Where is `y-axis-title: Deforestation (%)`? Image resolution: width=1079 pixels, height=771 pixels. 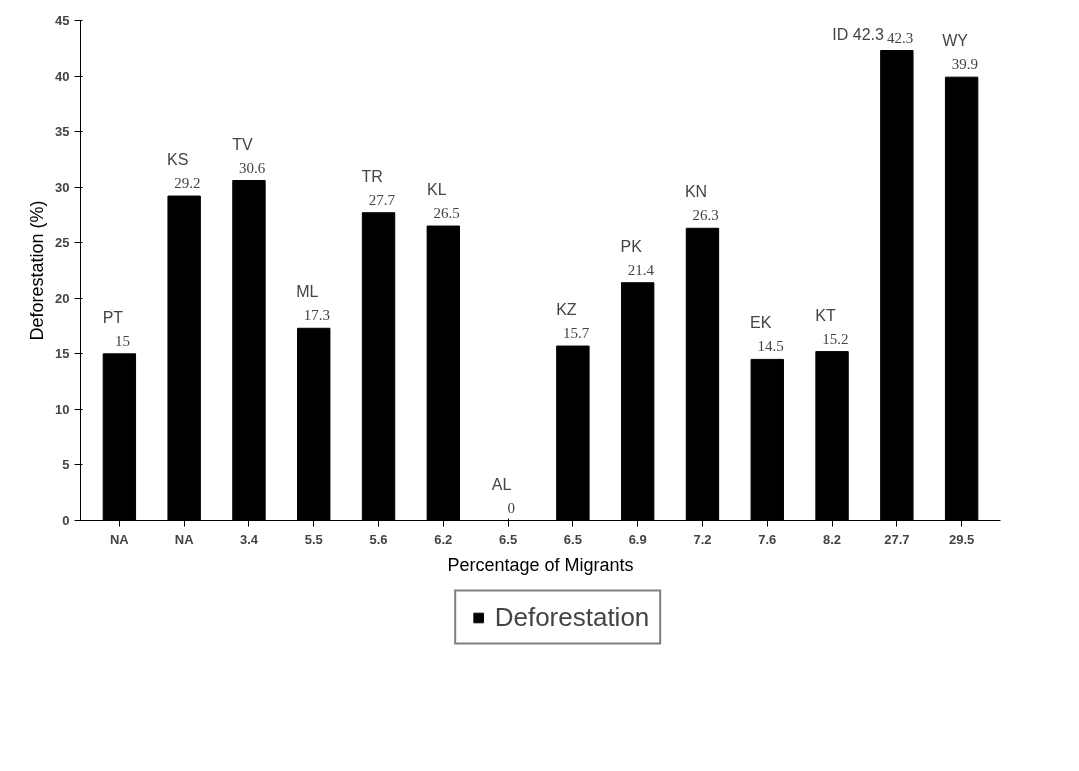 y-axis-title: Deforestation (%) is located at coordinates (37, 270).